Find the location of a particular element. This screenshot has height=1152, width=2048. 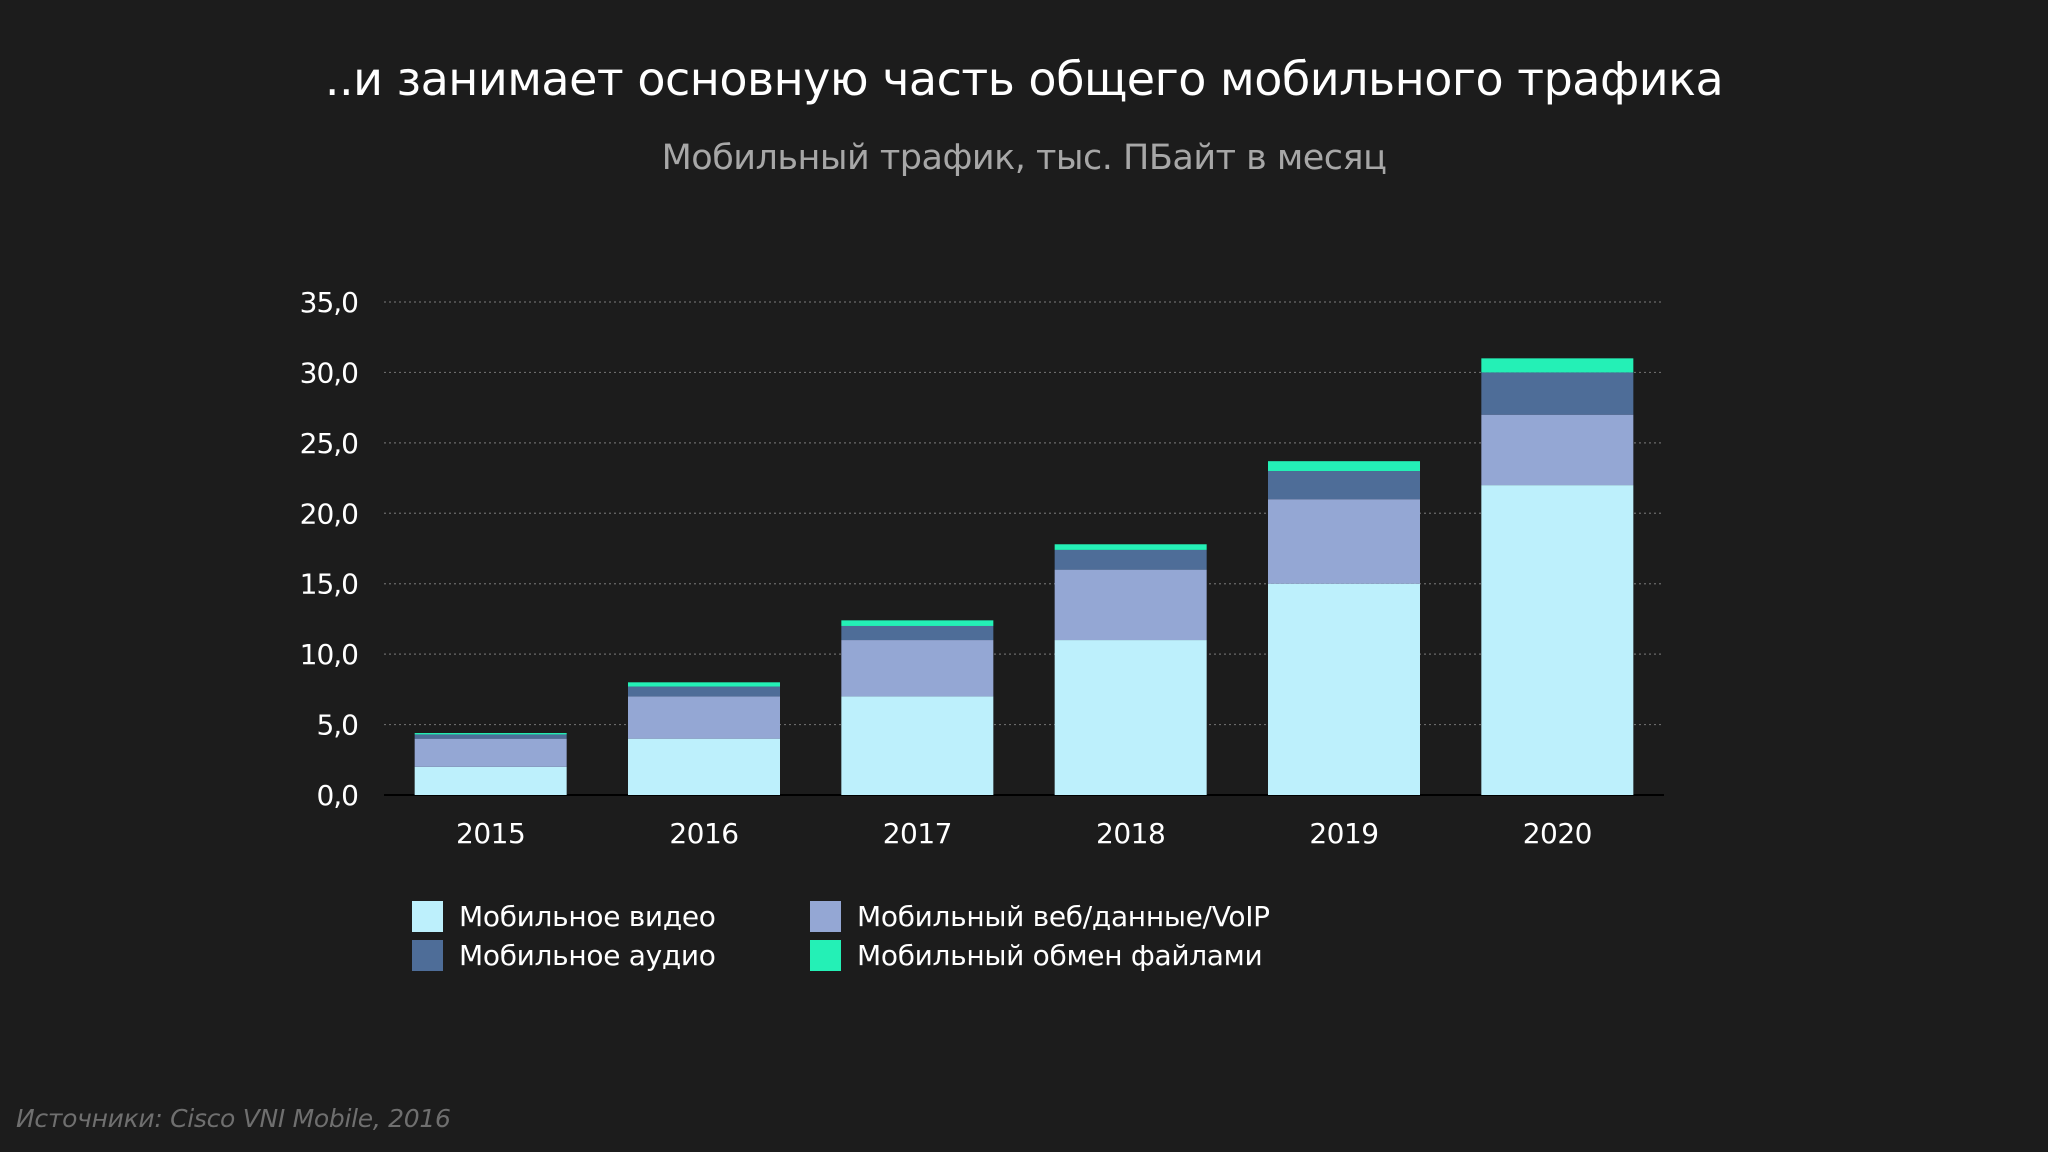

x-tick-label-2015: 2015 is located at coordinates (490, 833).